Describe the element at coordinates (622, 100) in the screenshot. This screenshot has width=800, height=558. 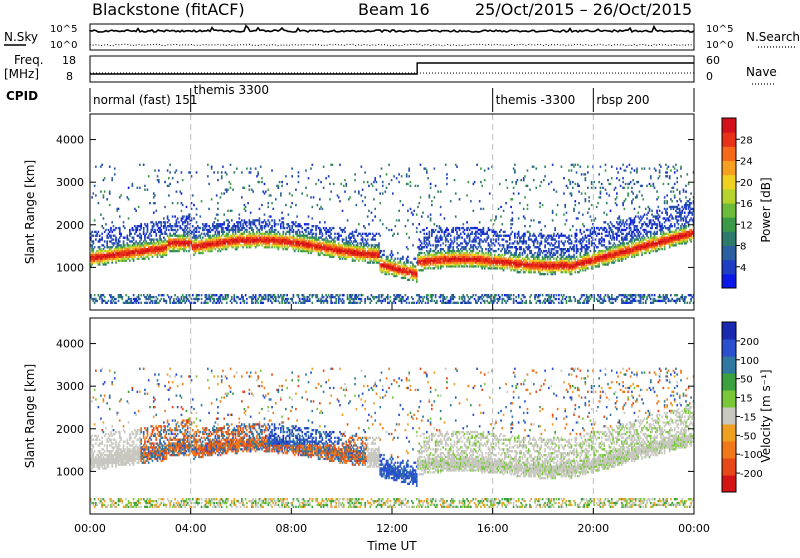
I see `cpid-segment-label: rbsp 200` at that location.